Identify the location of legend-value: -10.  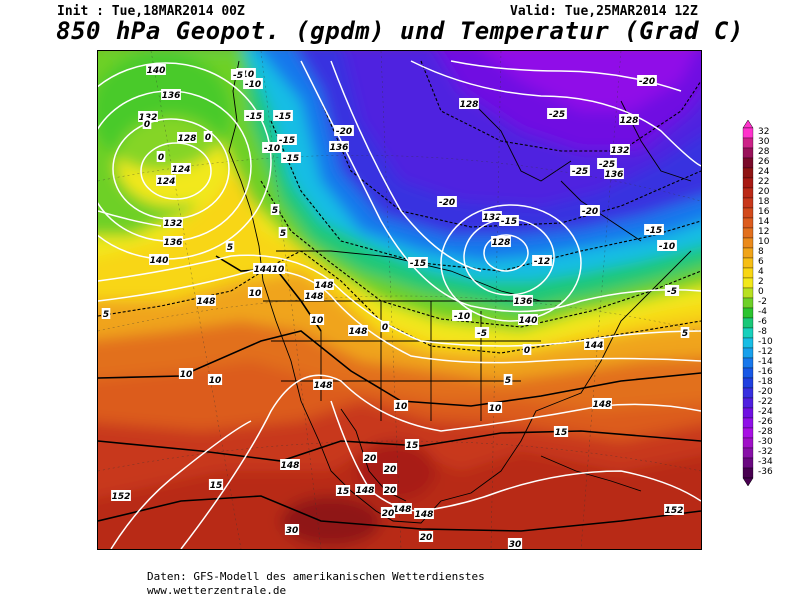
(765, 342).